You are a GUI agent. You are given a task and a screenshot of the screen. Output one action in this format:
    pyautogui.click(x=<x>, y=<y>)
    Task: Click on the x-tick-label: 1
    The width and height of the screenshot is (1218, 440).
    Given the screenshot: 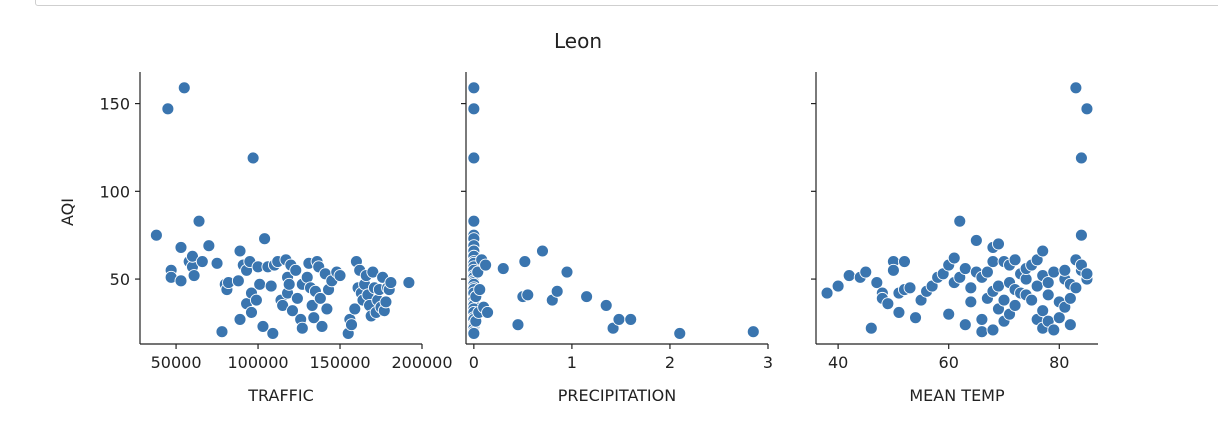 What is the action you would take?
    pyautogui.click(x=572, y=362)
    